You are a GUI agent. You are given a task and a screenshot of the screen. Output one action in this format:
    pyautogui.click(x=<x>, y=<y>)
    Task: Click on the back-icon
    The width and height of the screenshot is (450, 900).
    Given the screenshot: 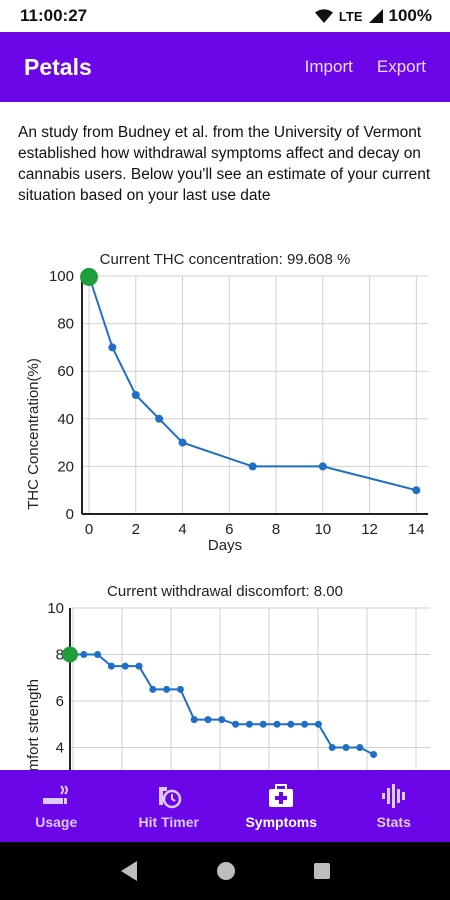 What is the action you would take?
    pyautogui.click(x=129, y=871)
    